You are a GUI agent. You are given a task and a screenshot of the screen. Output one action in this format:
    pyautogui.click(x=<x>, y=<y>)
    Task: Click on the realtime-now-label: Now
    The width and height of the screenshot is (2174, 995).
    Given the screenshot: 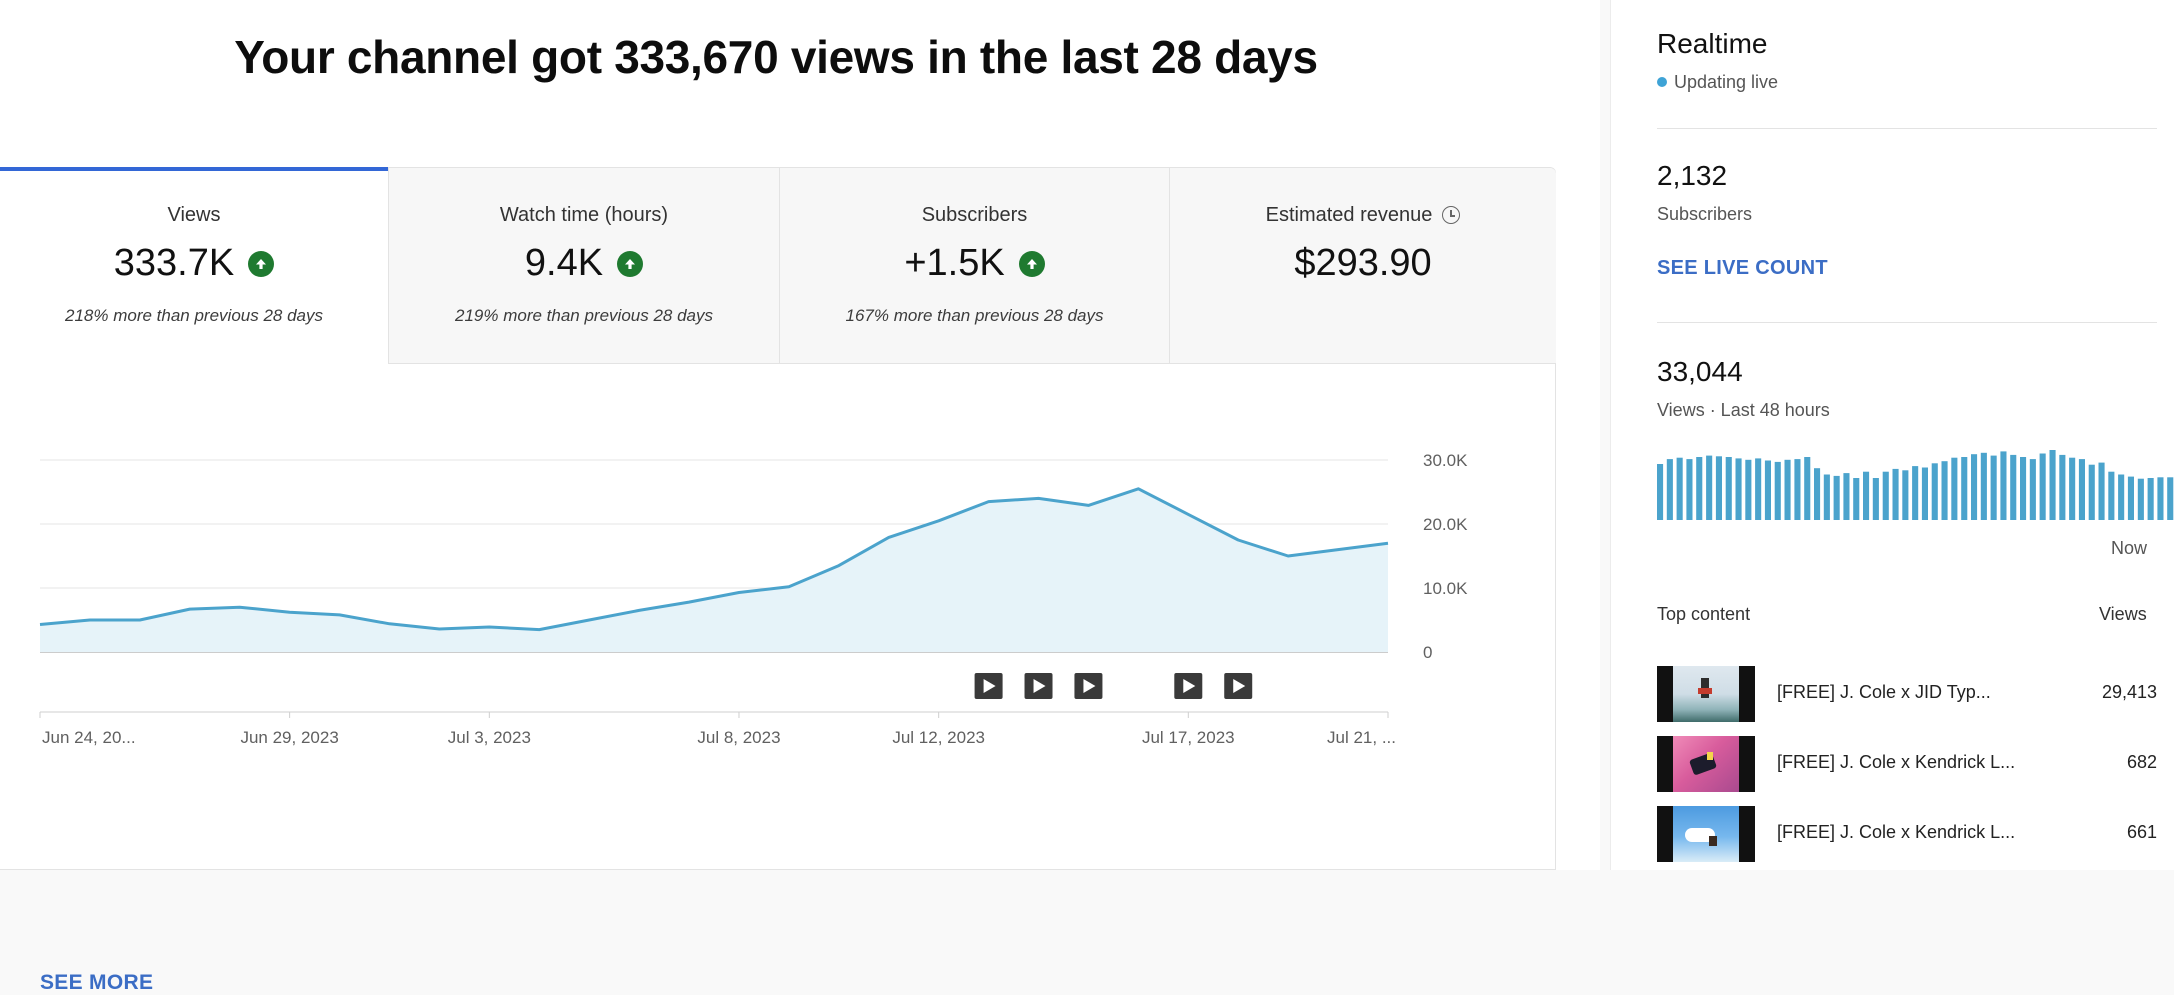 What is the action you would take?
    pyautogui.click(x=2129, y=548)
    